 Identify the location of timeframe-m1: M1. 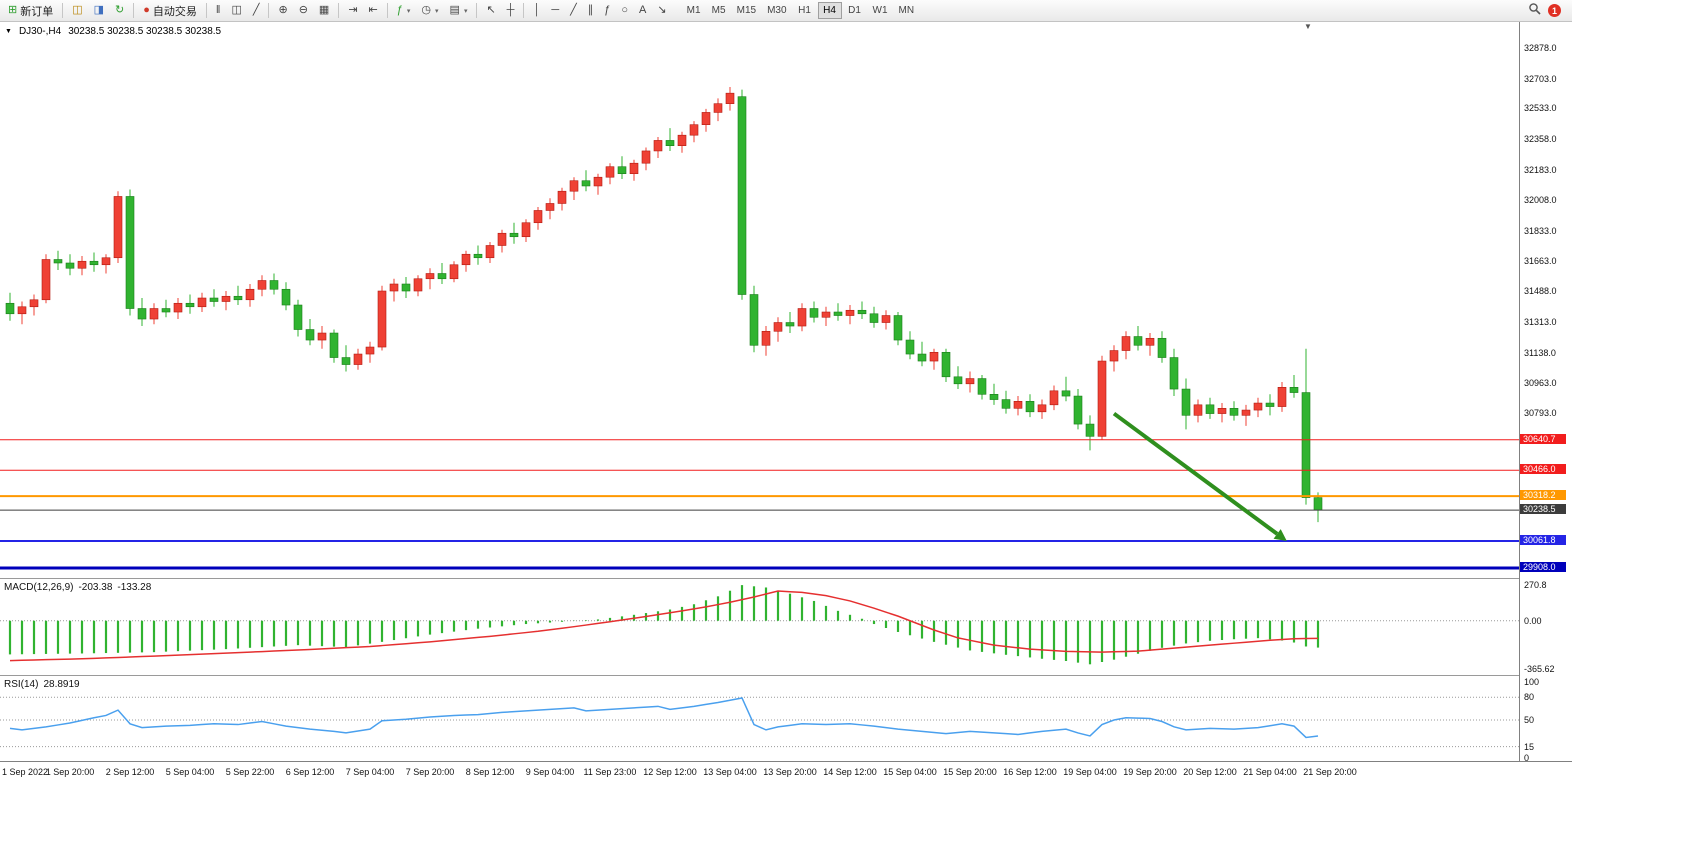
(694, 10).